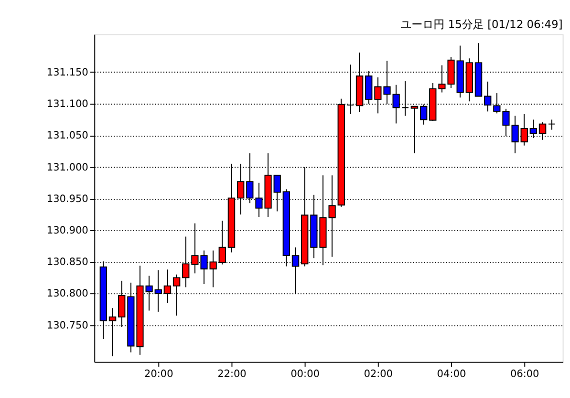  What do you see at coordinates (378, 374) in the screenshot?
I see `x-tick-label: 02:00` at bounding box center [378, 374].